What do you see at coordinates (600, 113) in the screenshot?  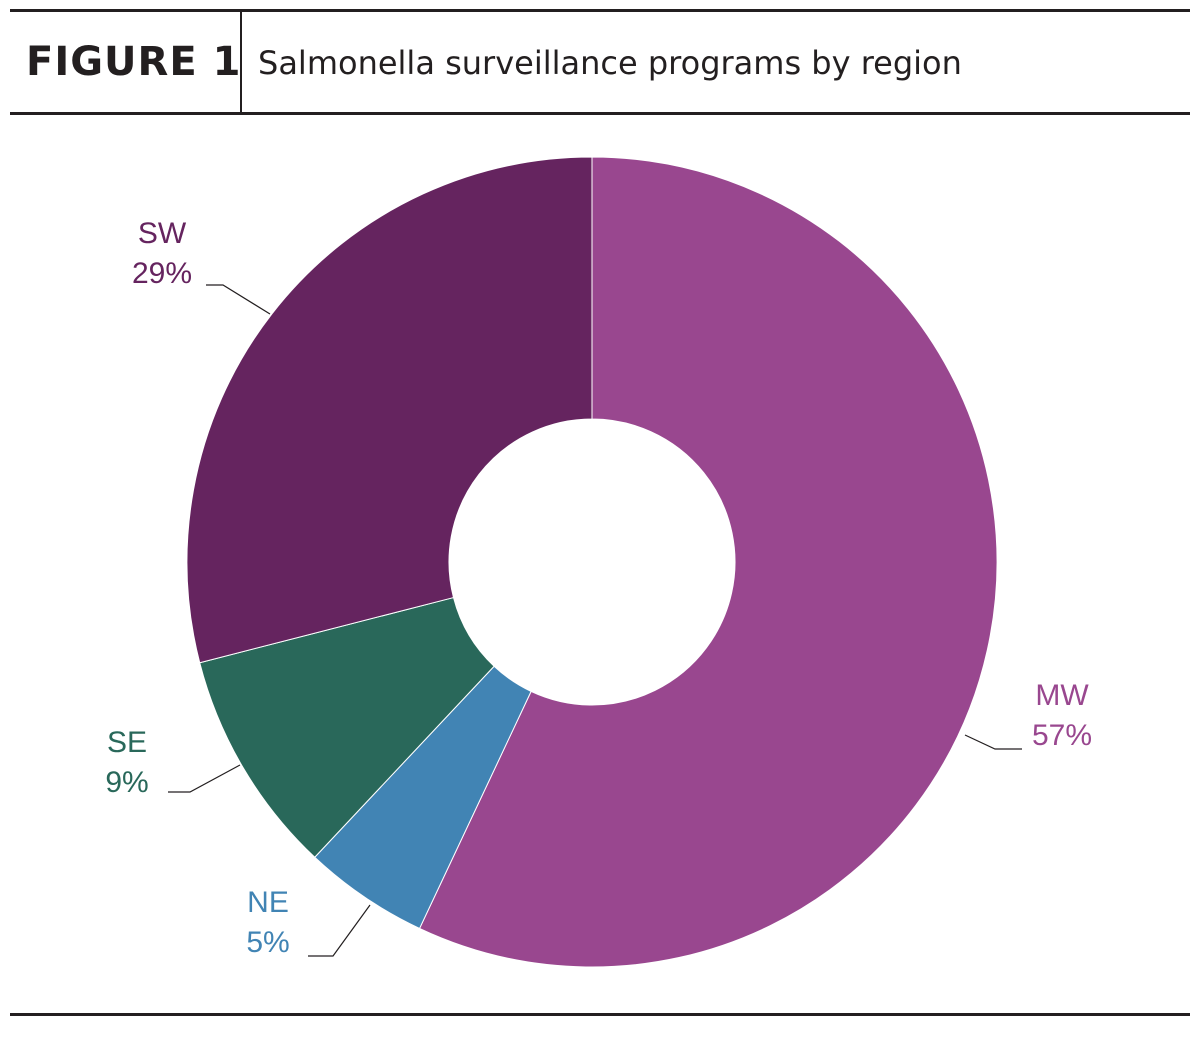 I see `header-bottom-rule` at bounding box center [600, 113].